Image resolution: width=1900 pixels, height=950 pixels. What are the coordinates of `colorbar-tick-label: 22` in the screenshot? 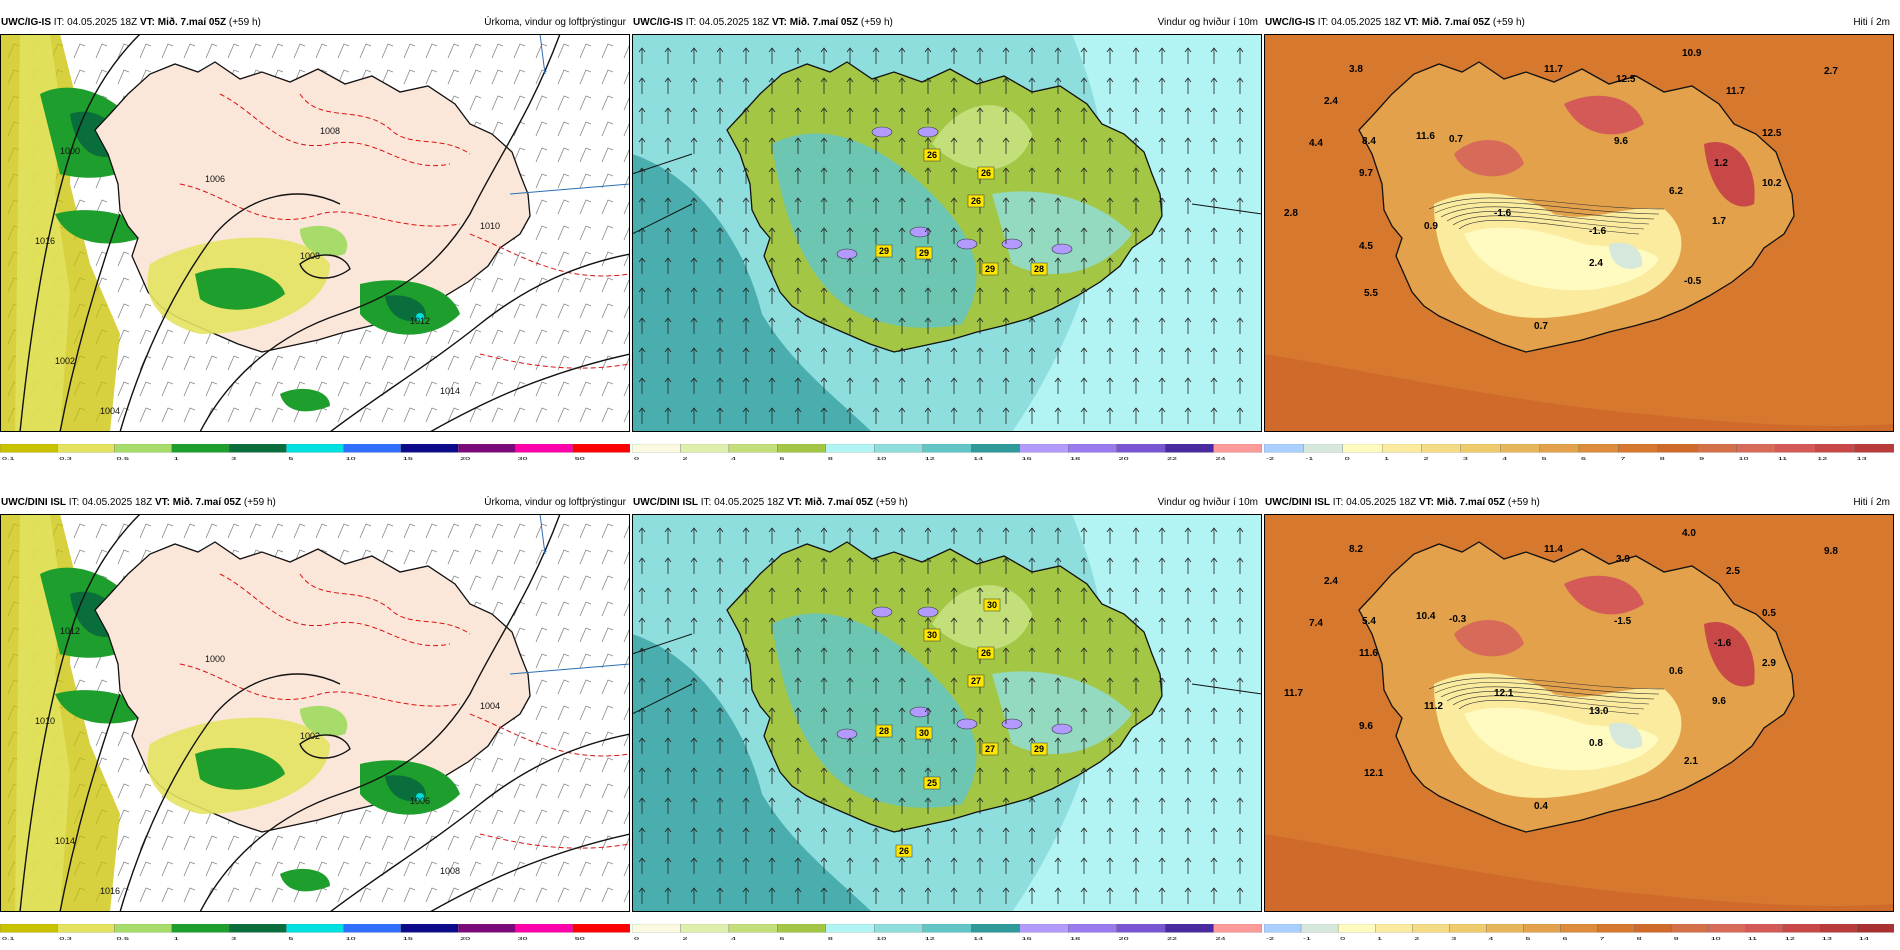 It's located at (1172, 458).